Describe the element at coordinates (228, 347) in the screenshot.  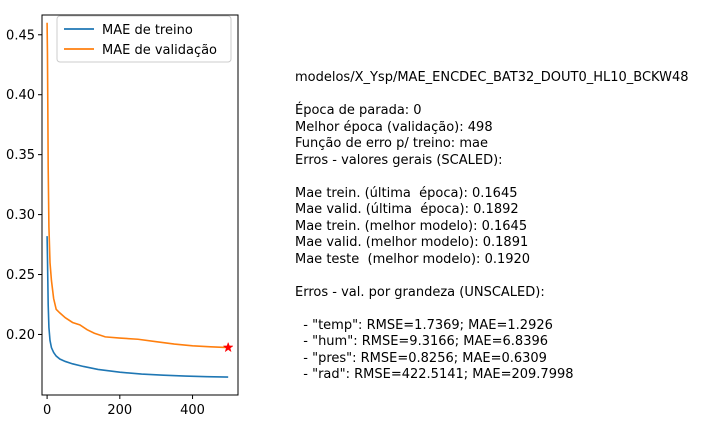
I see `best-epoch-marker` at that location.